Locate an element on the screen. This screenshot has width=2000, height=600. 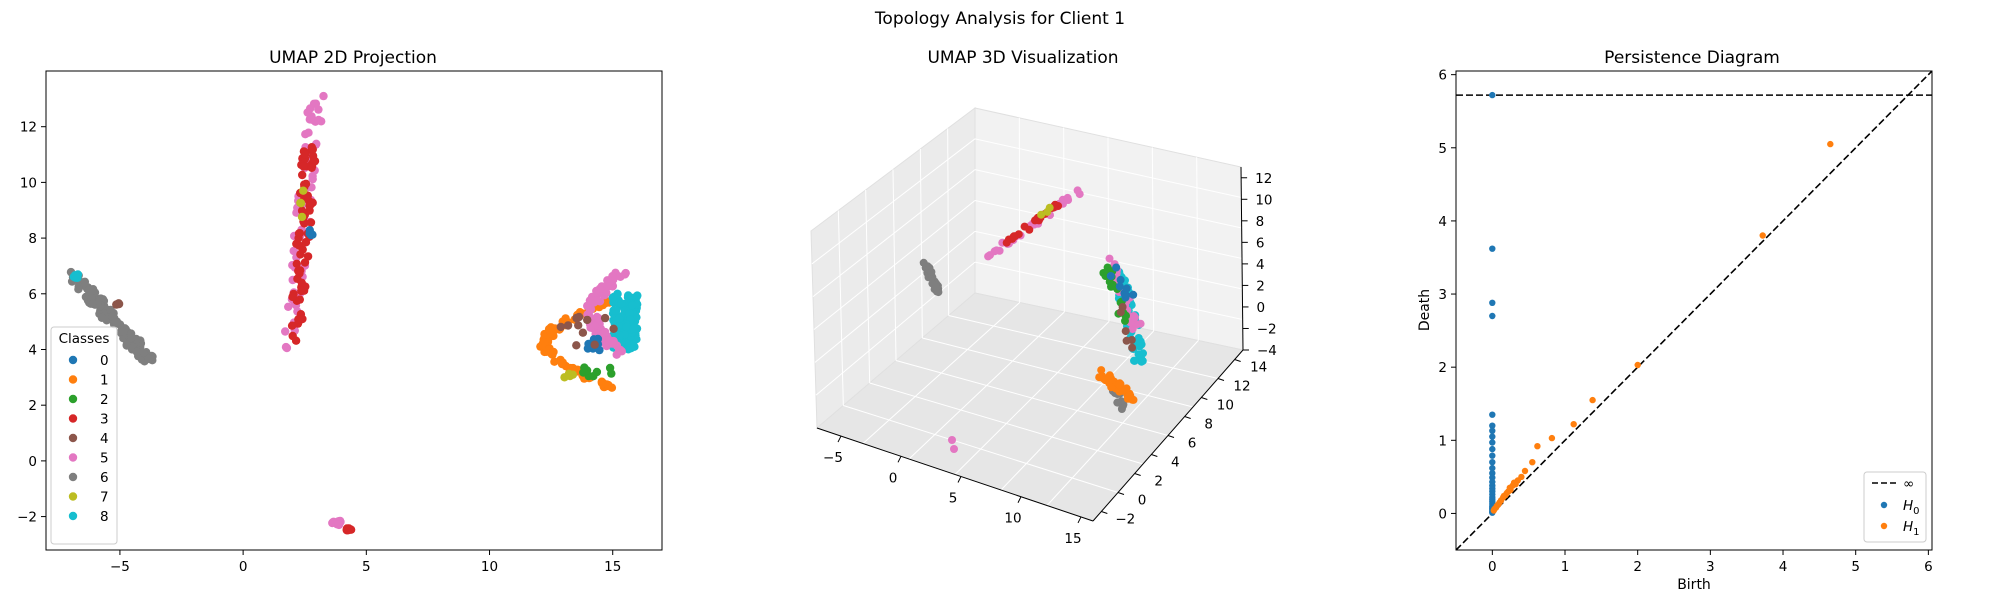
persistence-legend-h0-sub: 0 is located at coordinates (1916, 511).